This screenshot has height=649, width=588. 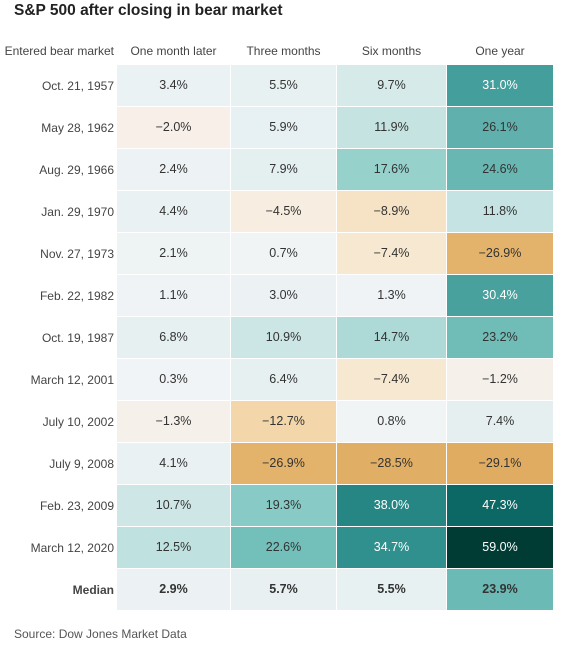 I want to click on table-row: March 12, 2001 0.3% 6.4% −7.4% −1.2%, so click(x=294, y=380).